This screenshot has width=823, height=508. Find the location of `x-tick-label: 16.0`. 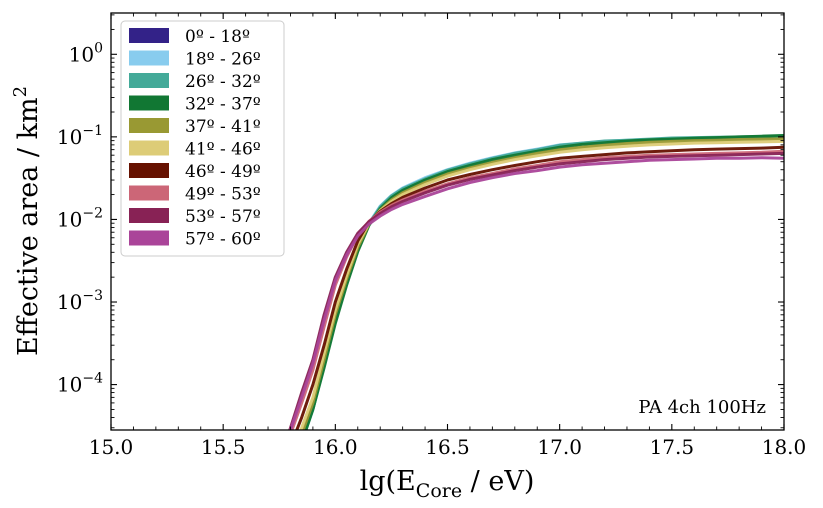

x-tick-label: 16.0 is located at coordinates (335, 447).